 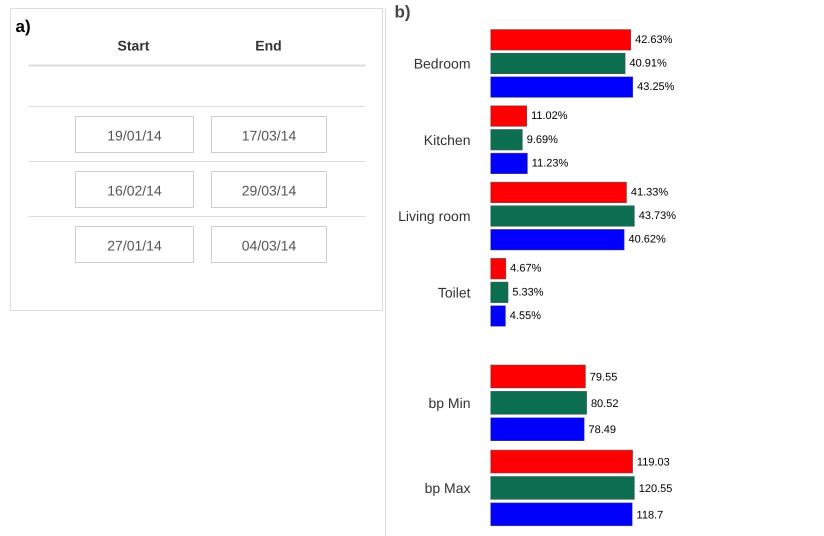 I want to click on data-label: 80.52, so click(x=604, y=404).